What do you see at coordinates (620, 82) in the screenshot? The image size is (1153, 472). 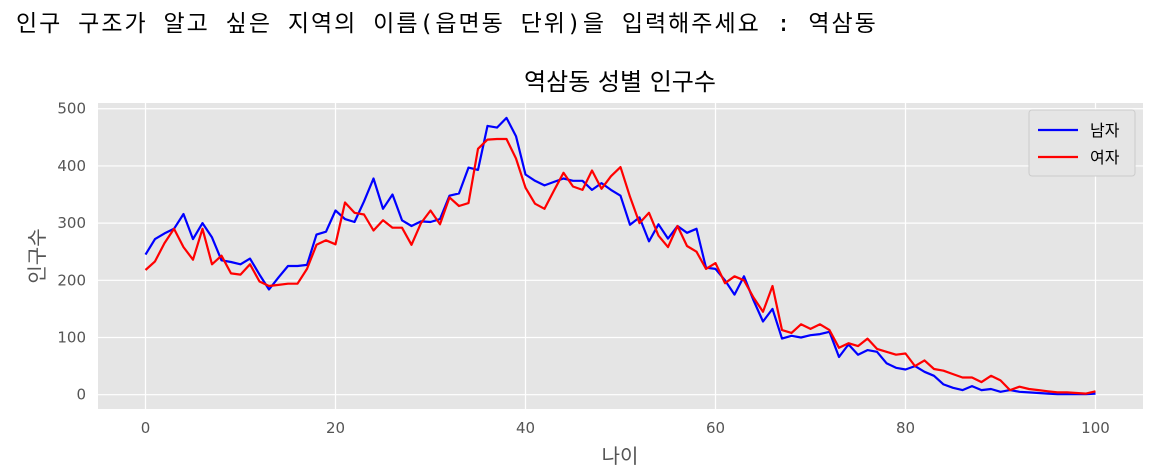 I see `chart-title: 역삼동 성별 인구수` at bounding box center [620, 82].